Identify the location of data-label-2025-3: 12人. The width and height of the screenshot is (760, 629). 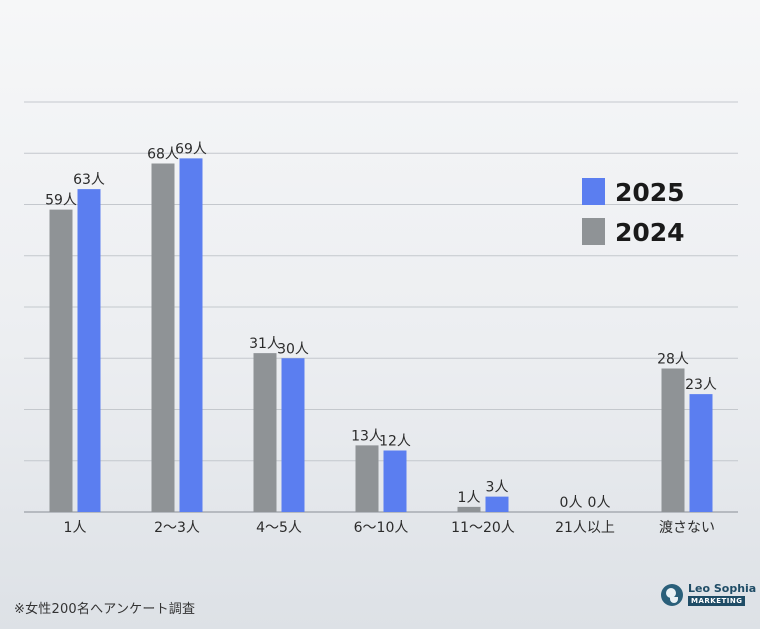
(395, 442).